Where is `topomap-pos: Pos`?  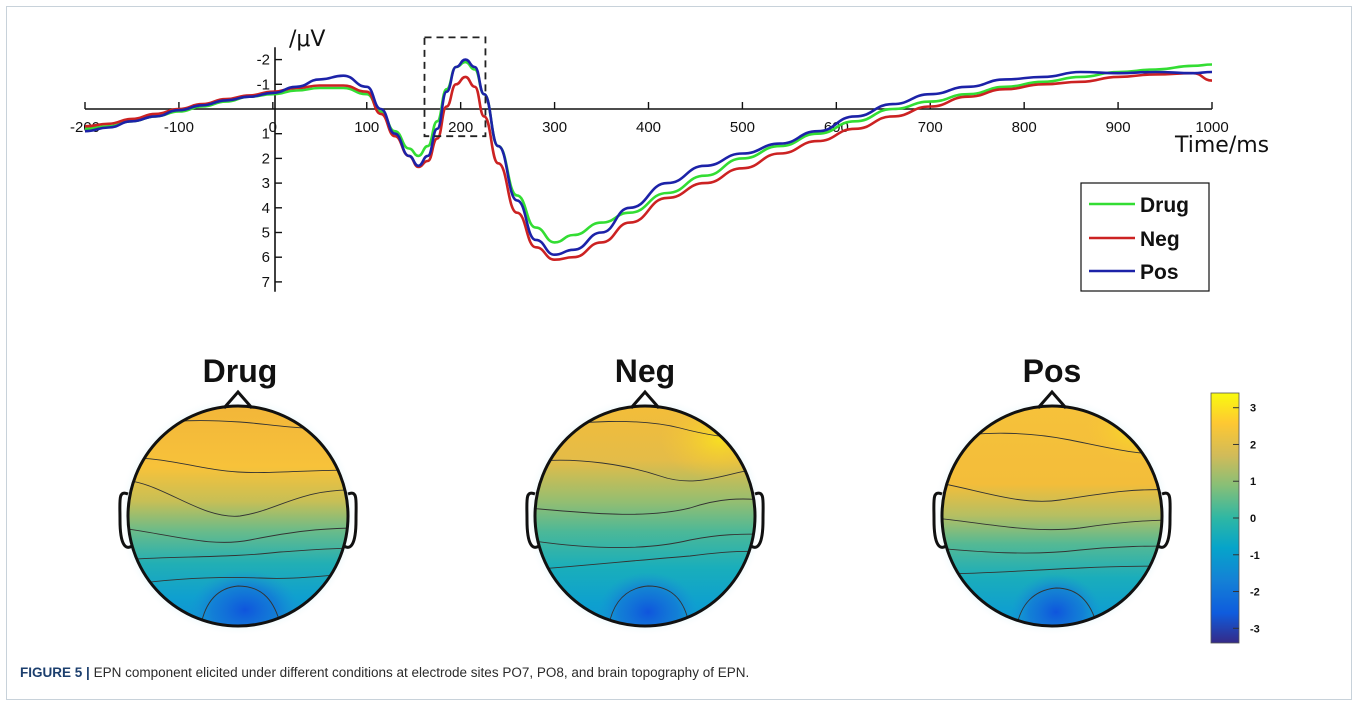 topomap-pos: Pos is located at coordinates (1052, 494).